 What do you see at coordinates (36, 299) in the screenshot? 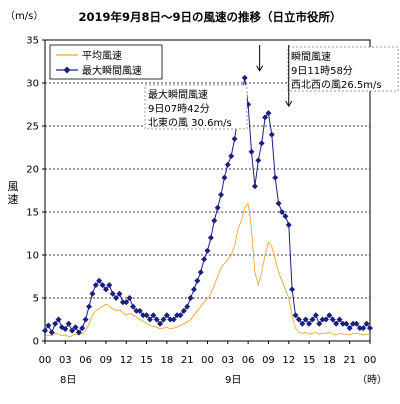
I see `y-tick-label: 5` at bounding box center [36, 299].